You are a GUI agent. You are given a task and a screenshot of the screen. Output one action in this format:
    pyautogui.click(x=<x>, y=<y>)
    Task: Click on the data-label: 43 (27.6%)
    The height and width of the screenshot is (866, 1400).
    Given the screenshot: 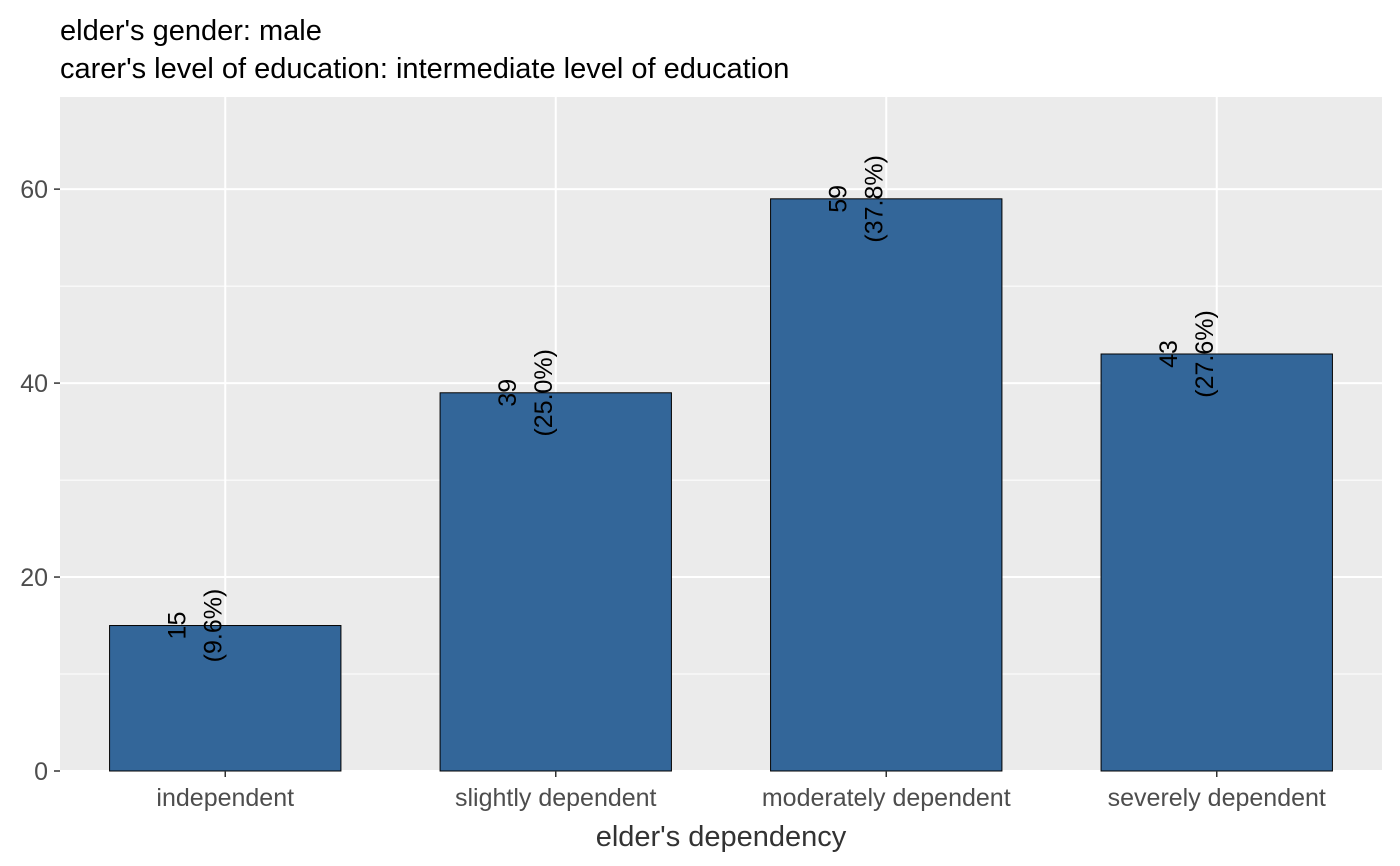 What is the action you would take?
    pyautogui.click(x=1187, y=354)
    